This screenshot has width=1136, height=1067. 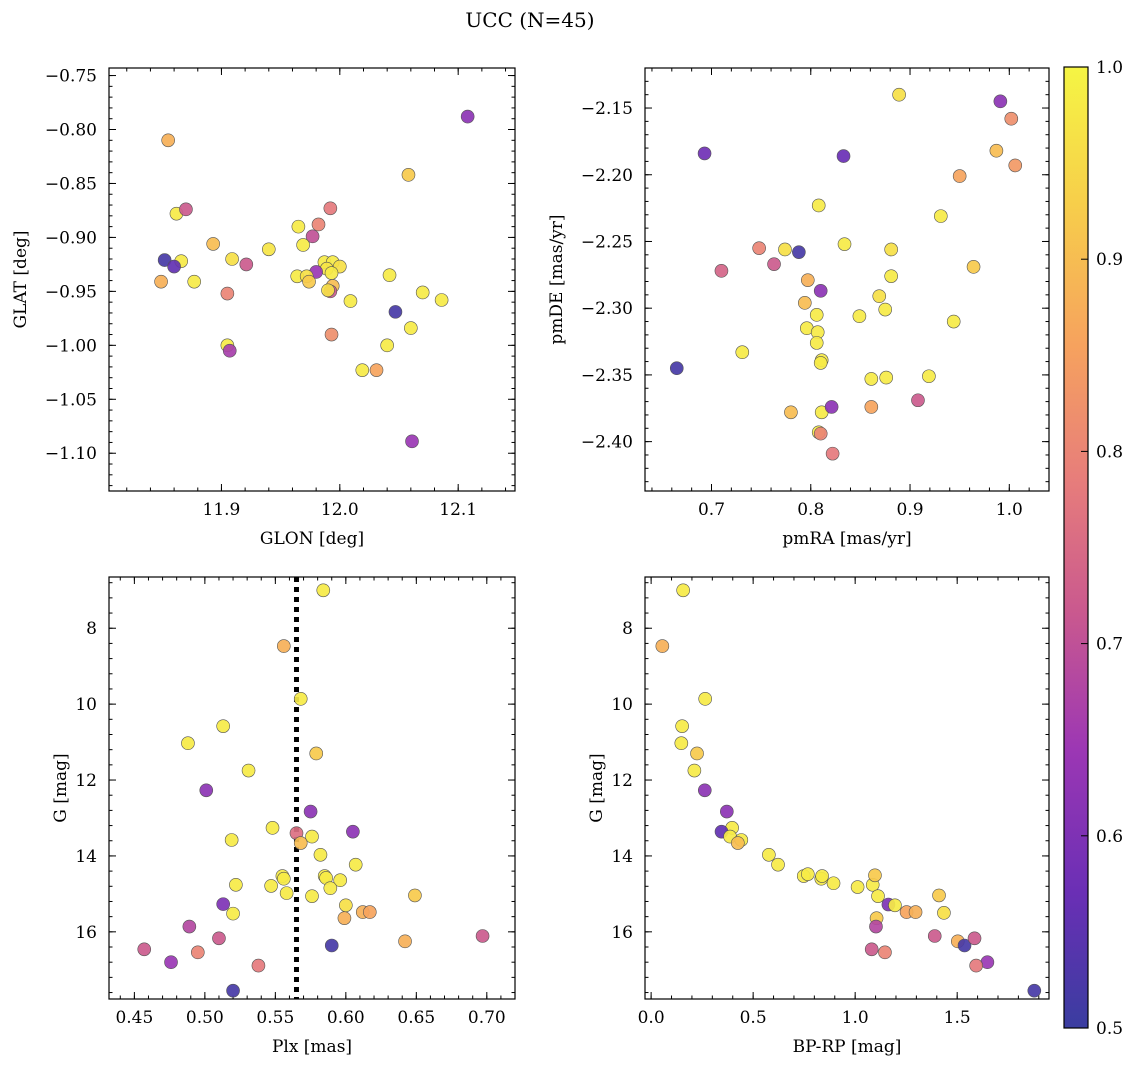 I want to click on y-tick-label: −0.75, so click(x=71, y=77).